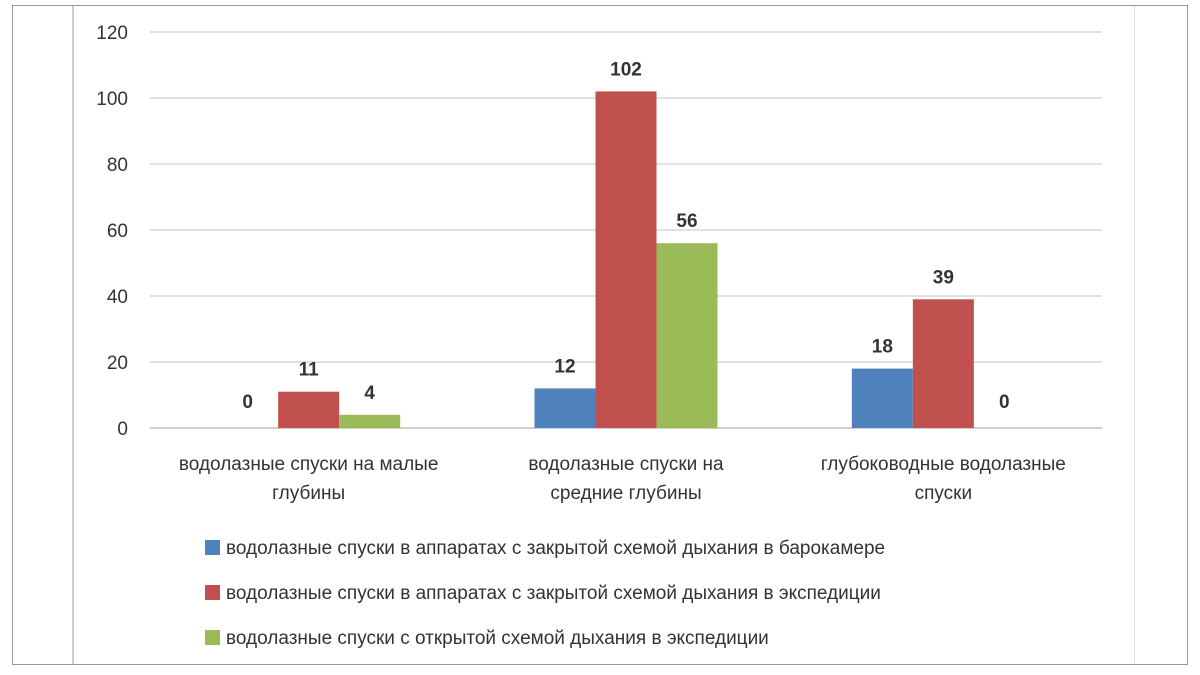 This screenshot has height=675, width=1200. I want to click on data-label: 4, so click(369, 393).